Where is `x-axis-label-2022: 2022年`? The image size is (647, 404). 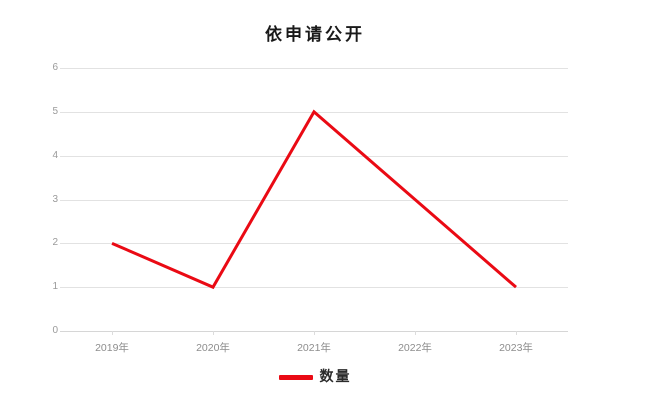
x-axis-label-2022: 2022年 is located at coordinates (415, 348).